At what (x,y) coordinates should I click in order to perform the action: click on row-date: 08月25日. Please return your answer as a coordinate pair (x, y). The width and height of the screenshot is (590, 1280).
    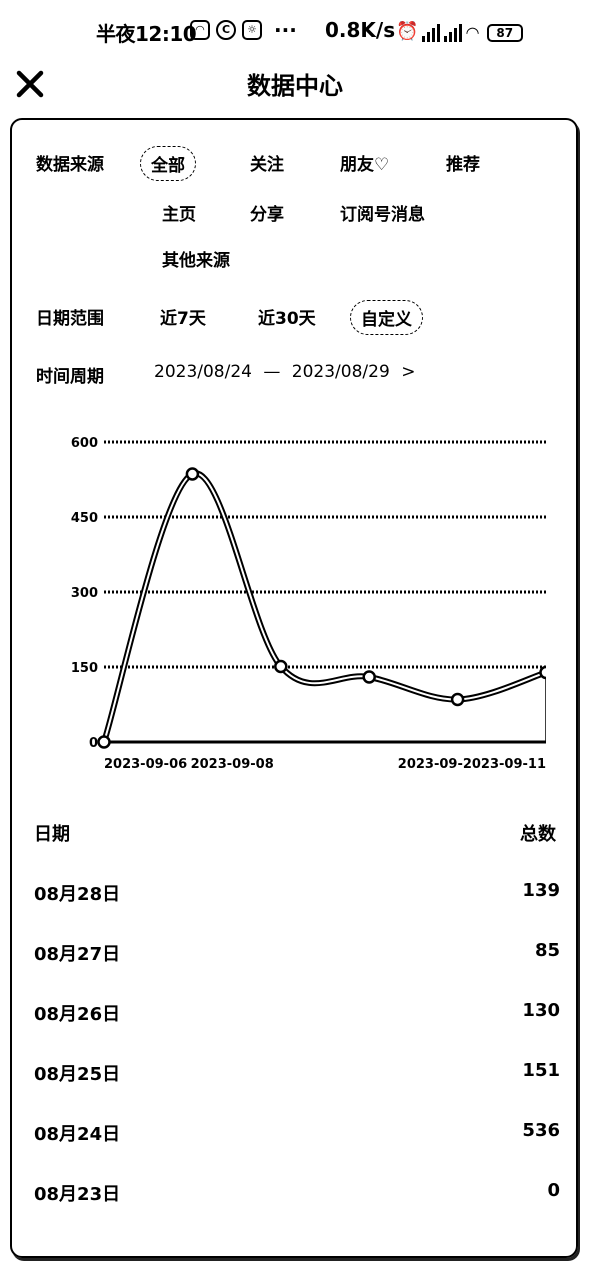
    Looking at the image, I should click on (77, 1074).